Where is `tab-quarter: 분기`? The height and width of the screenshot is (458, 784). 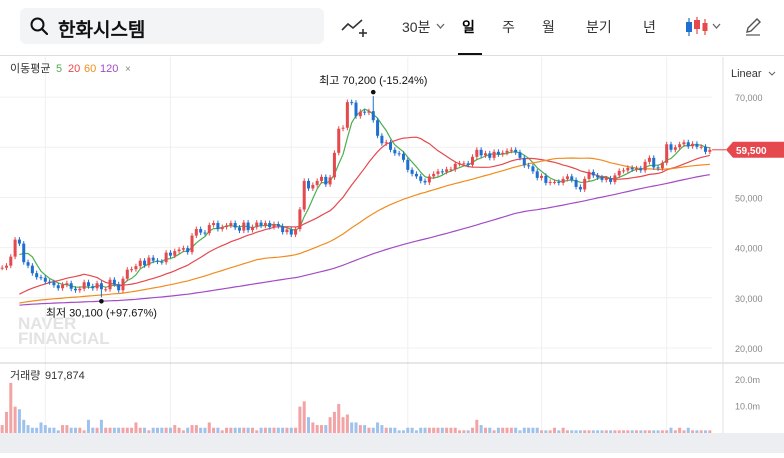
tab-quarter: 분기 is located at coordinates (599, 27).